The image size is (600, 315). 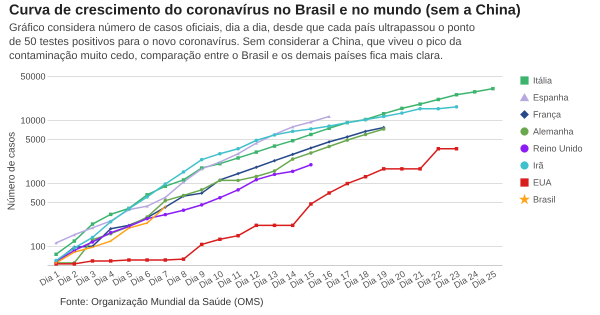 I want to click on legend-label: EUA, so click(x=542, y=183).